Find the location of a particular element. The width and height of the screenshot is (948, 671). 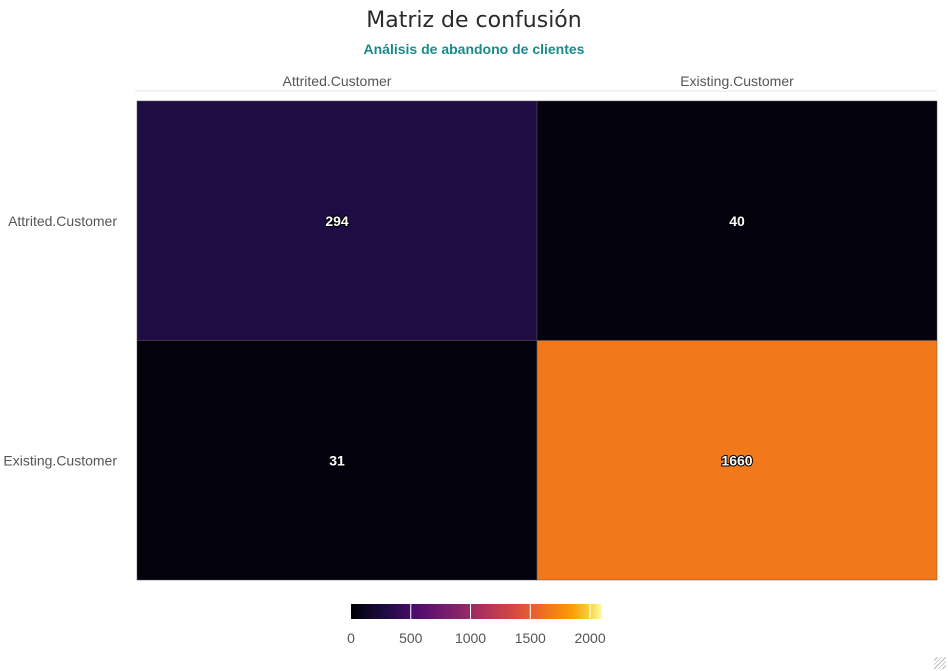

chart-title: Matriz de confusión is located at coordinates (474, 20).